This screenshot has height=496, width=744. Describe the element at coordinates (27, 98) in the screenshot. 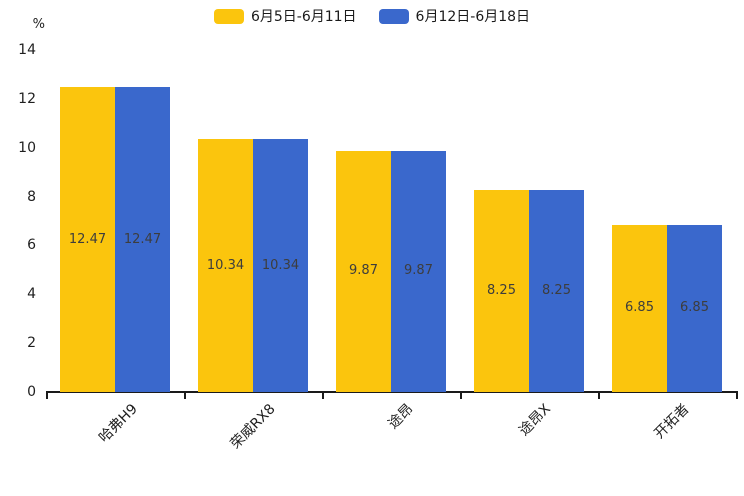

I see `y-tick-label: 12` at that location.